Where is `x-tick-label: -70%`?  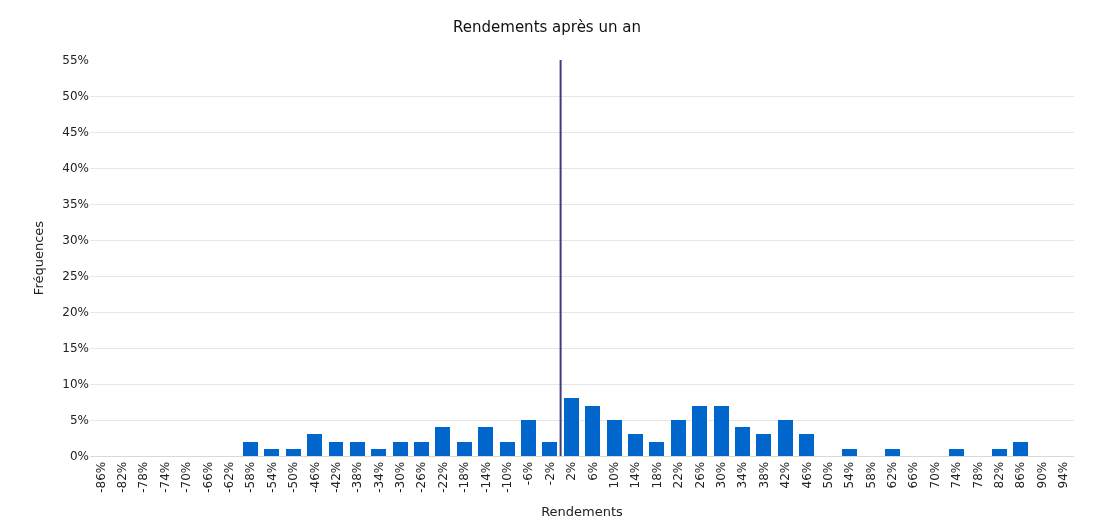 x-tick-label: -70% is located at coordinates (186, 477).